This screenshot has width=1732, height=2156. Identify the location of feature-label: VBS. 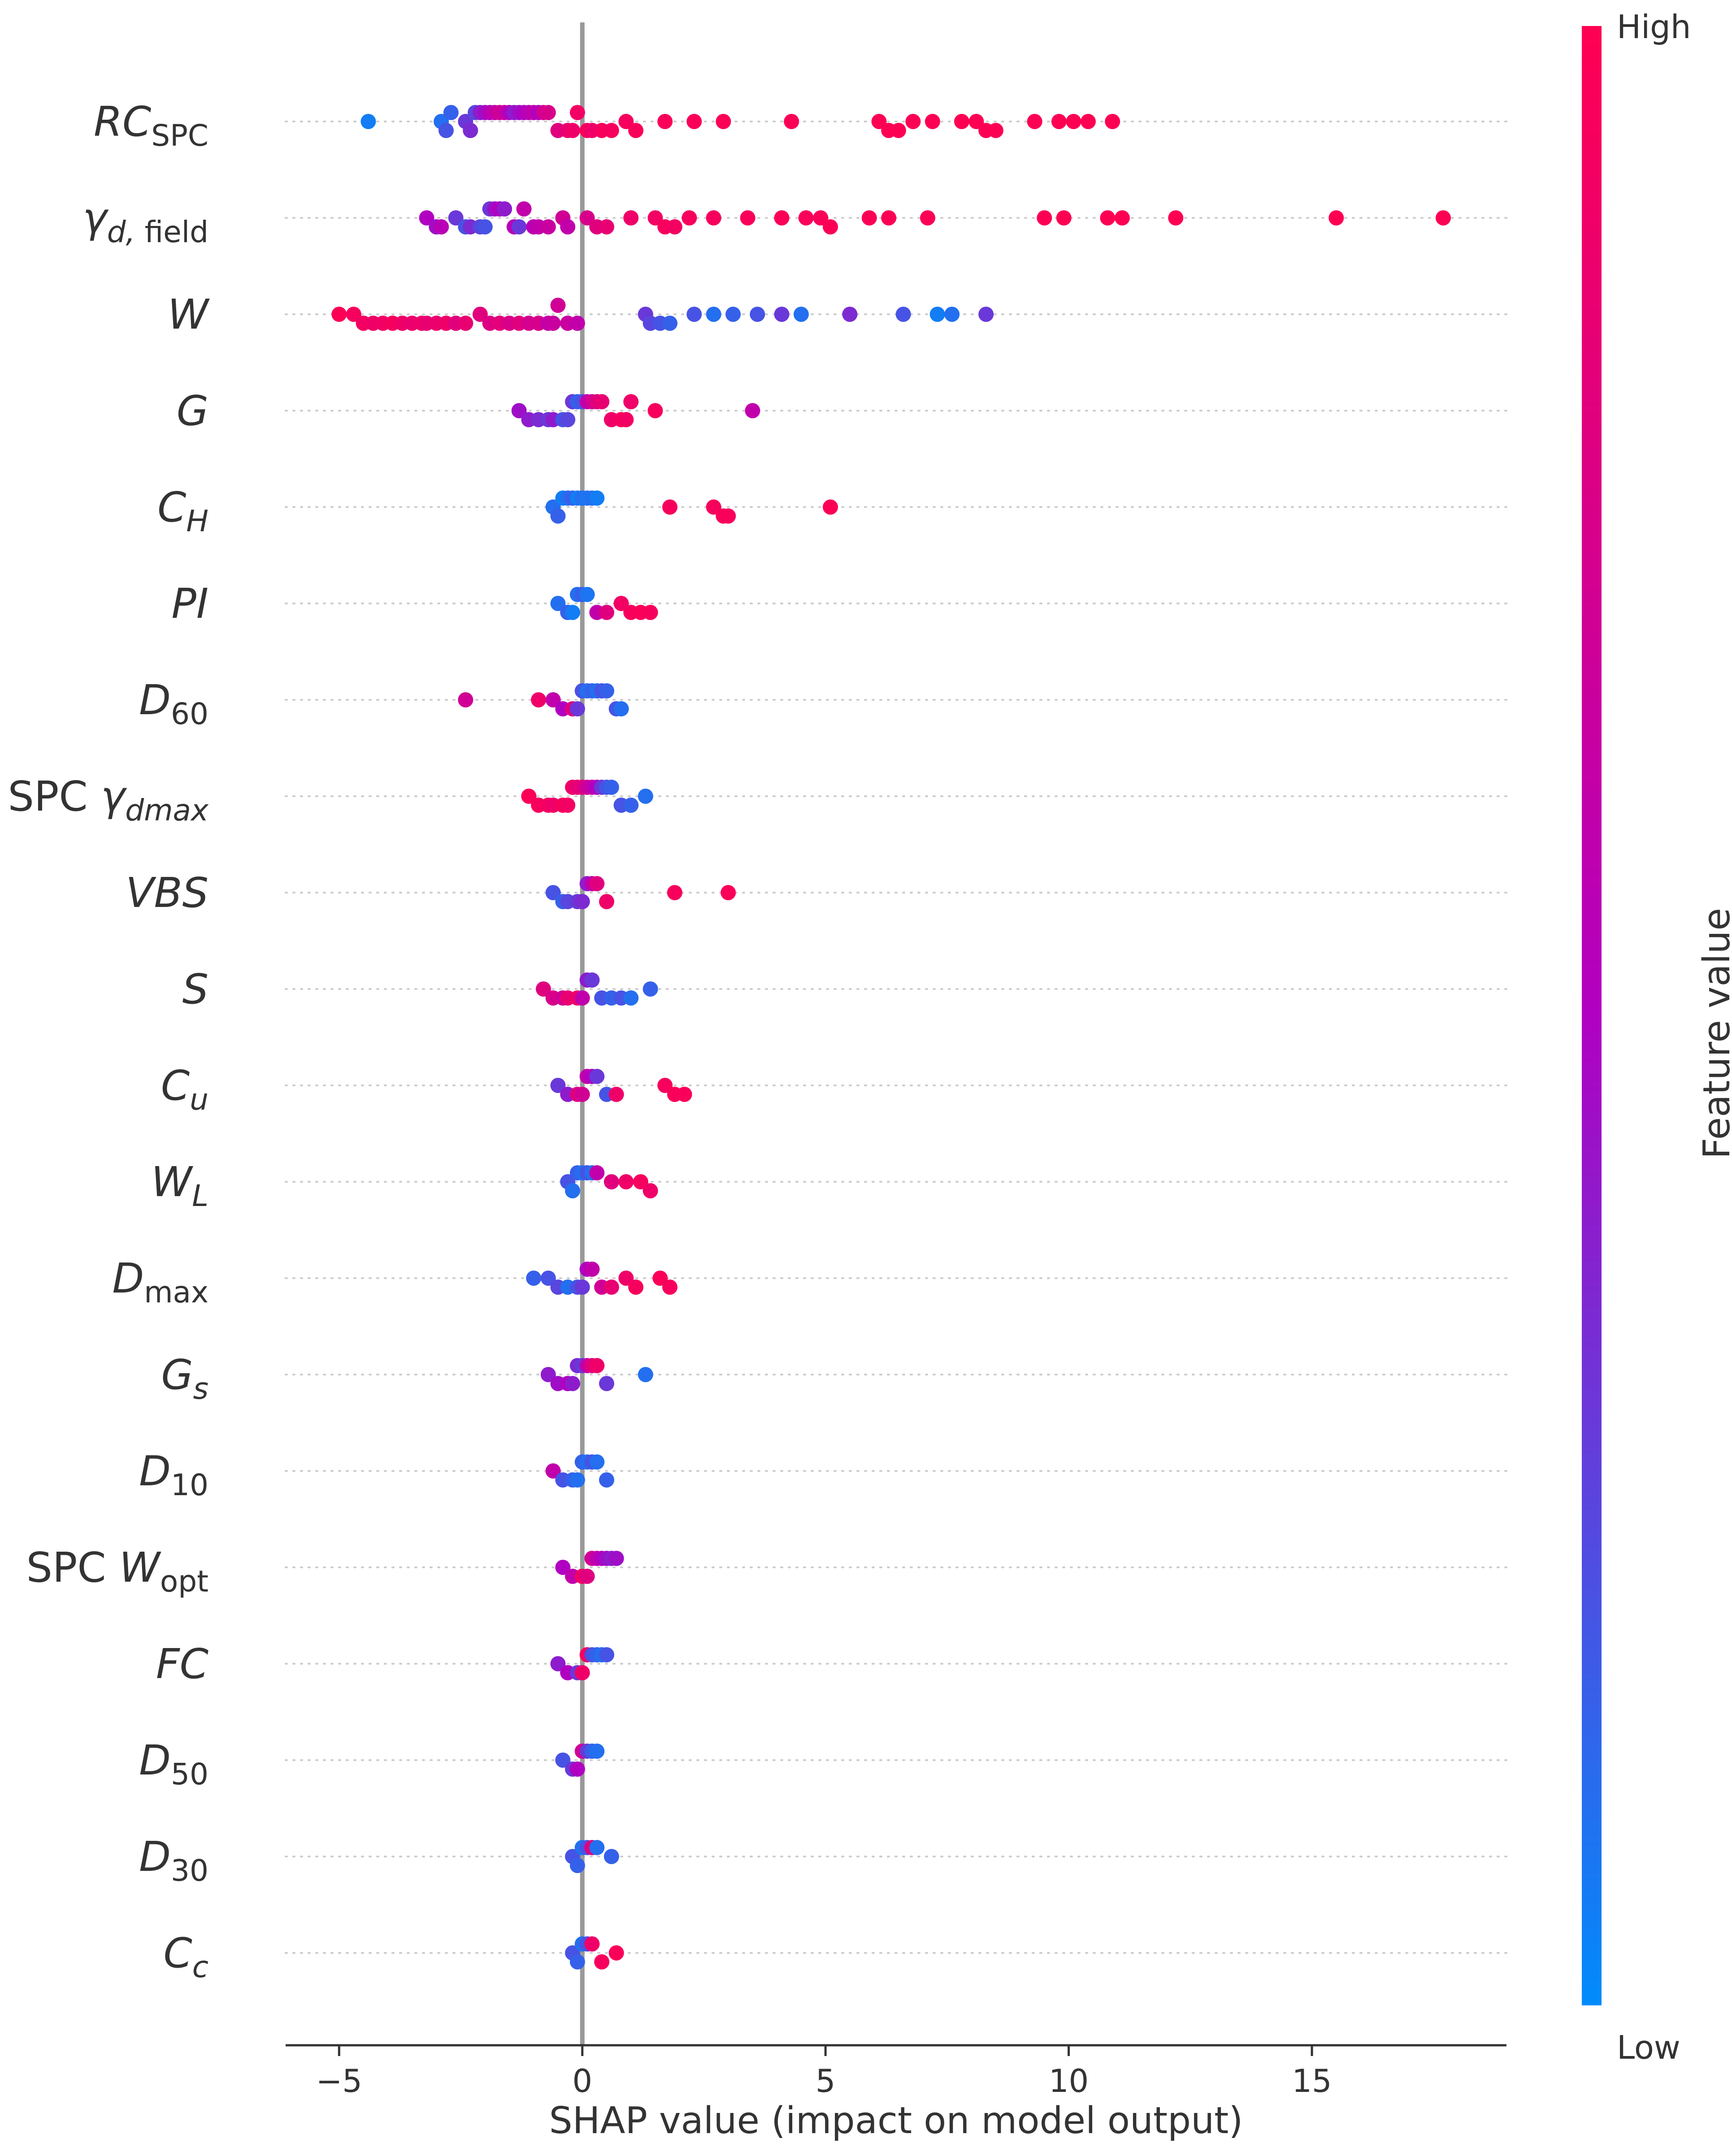
(167, 893).